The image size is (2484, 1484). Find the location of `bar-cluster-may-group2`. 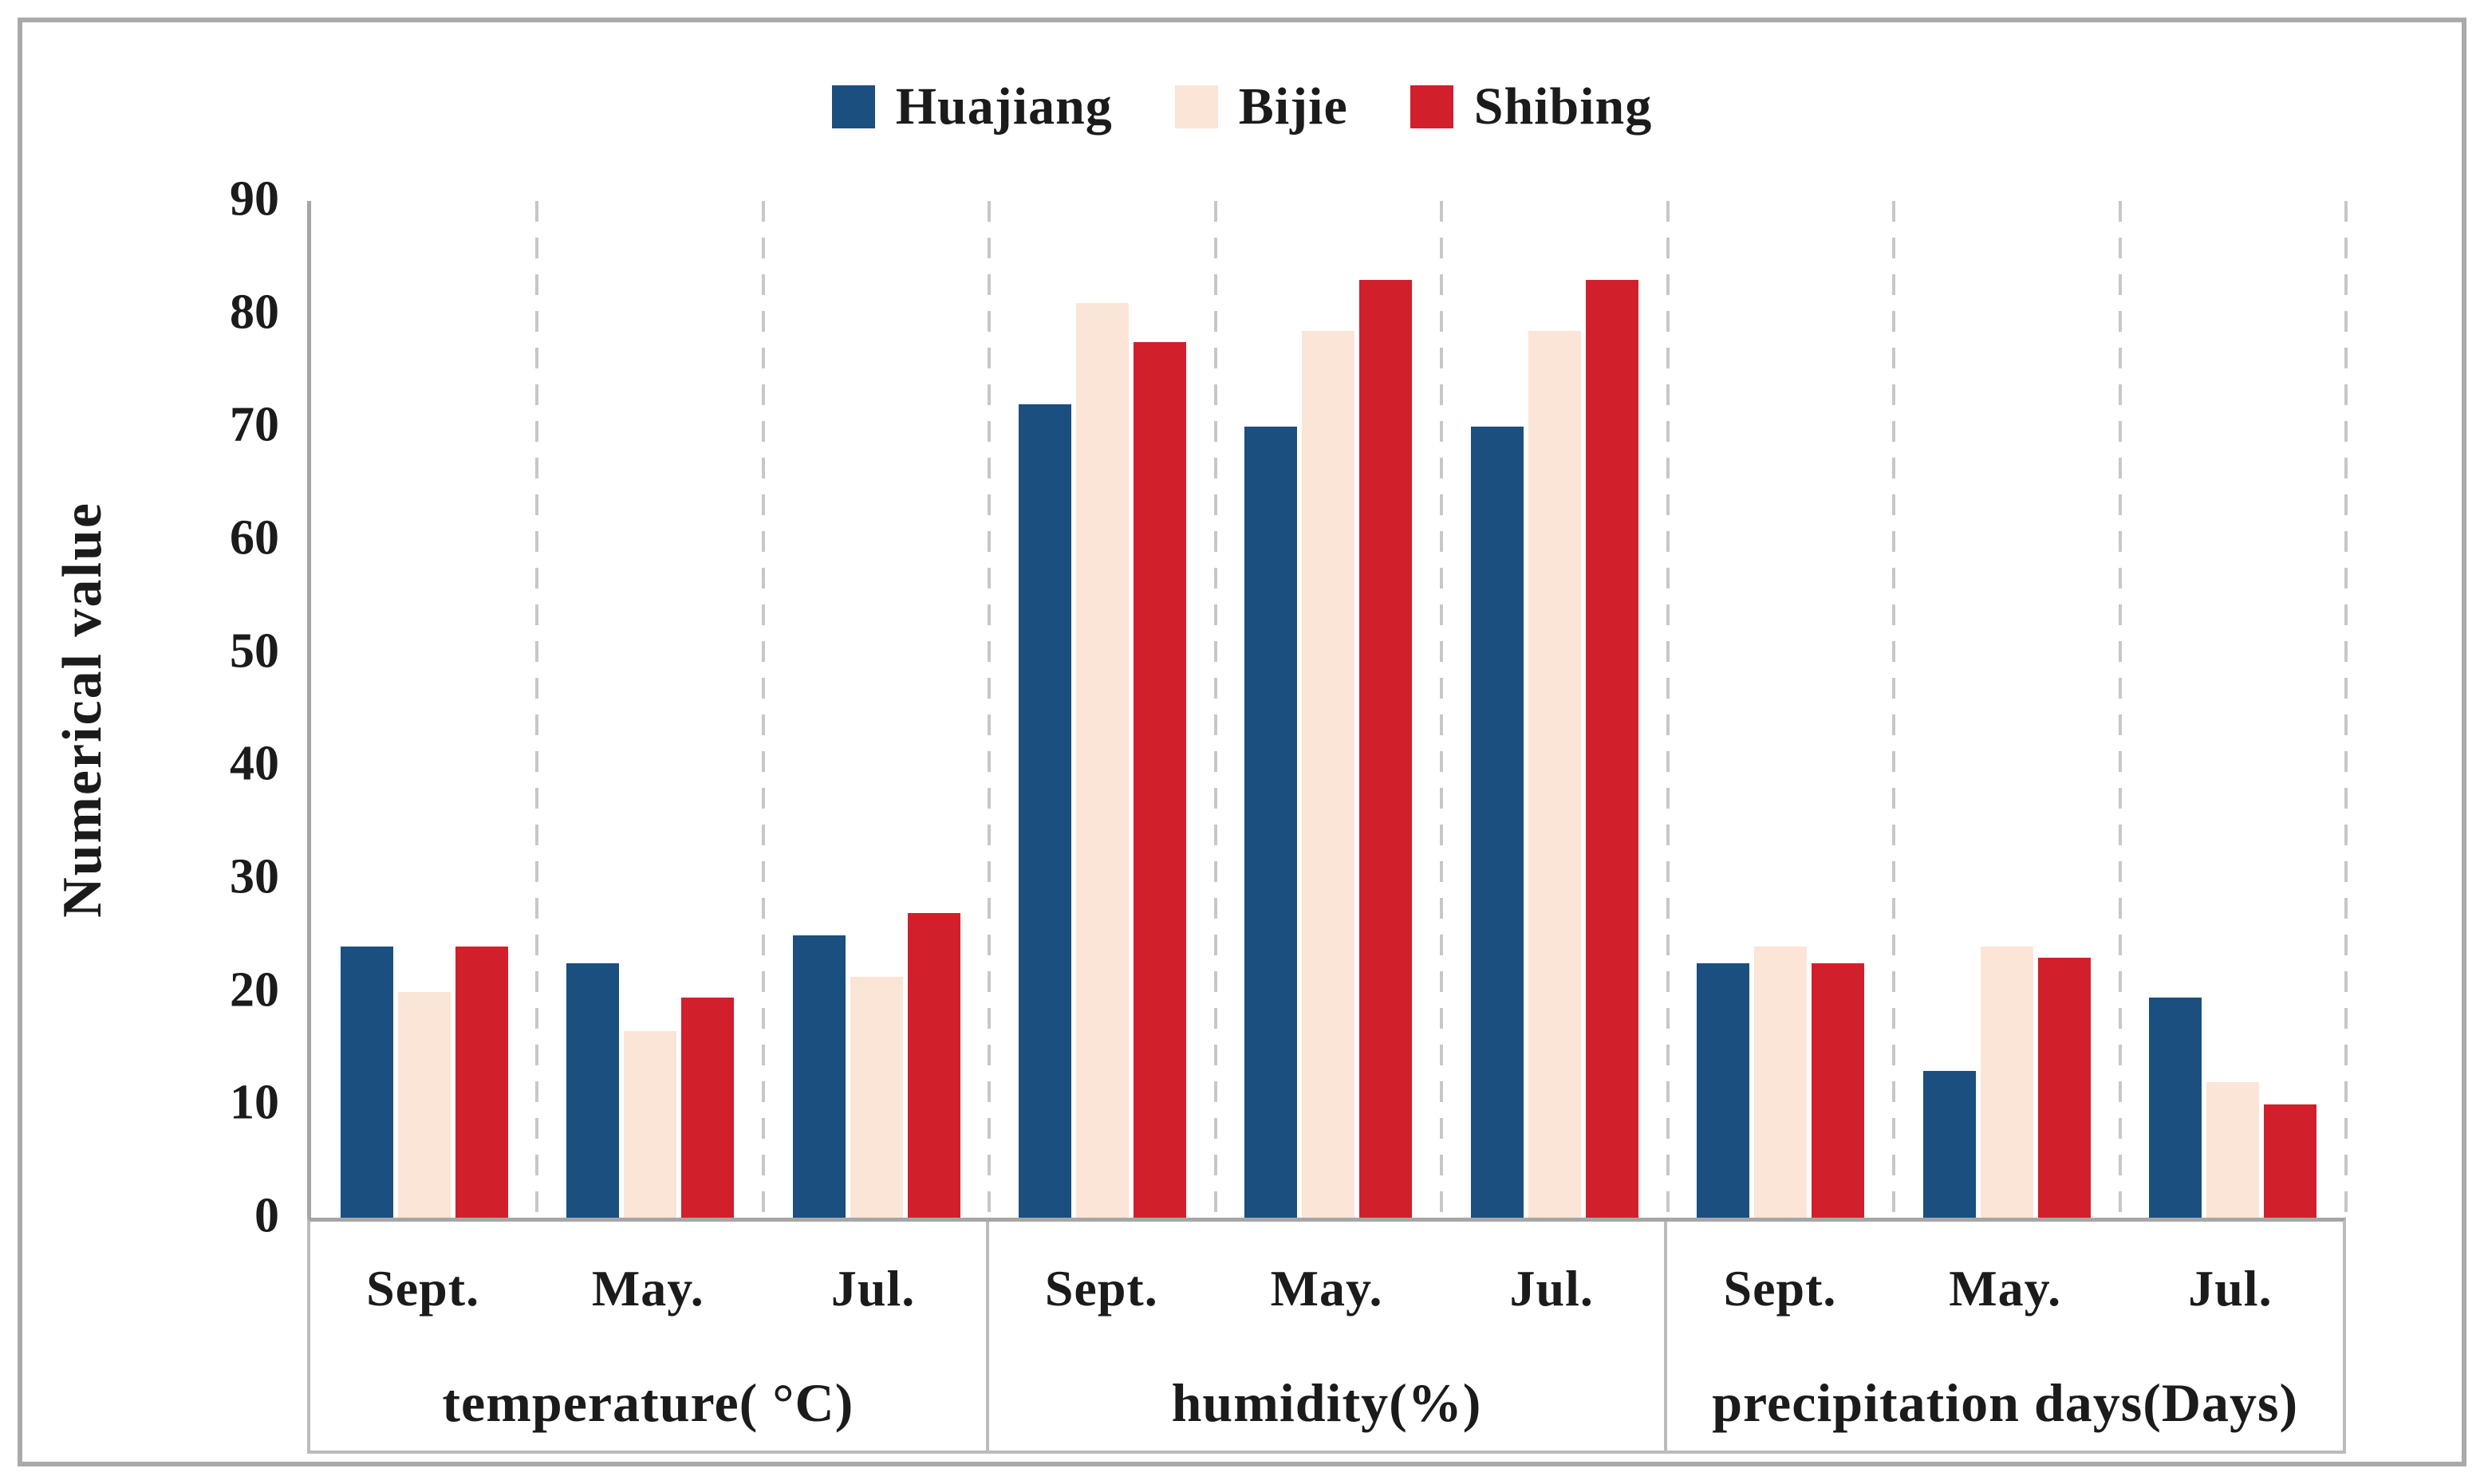

bar-cluster-may-group2 is located at coordinates (1328, 710).